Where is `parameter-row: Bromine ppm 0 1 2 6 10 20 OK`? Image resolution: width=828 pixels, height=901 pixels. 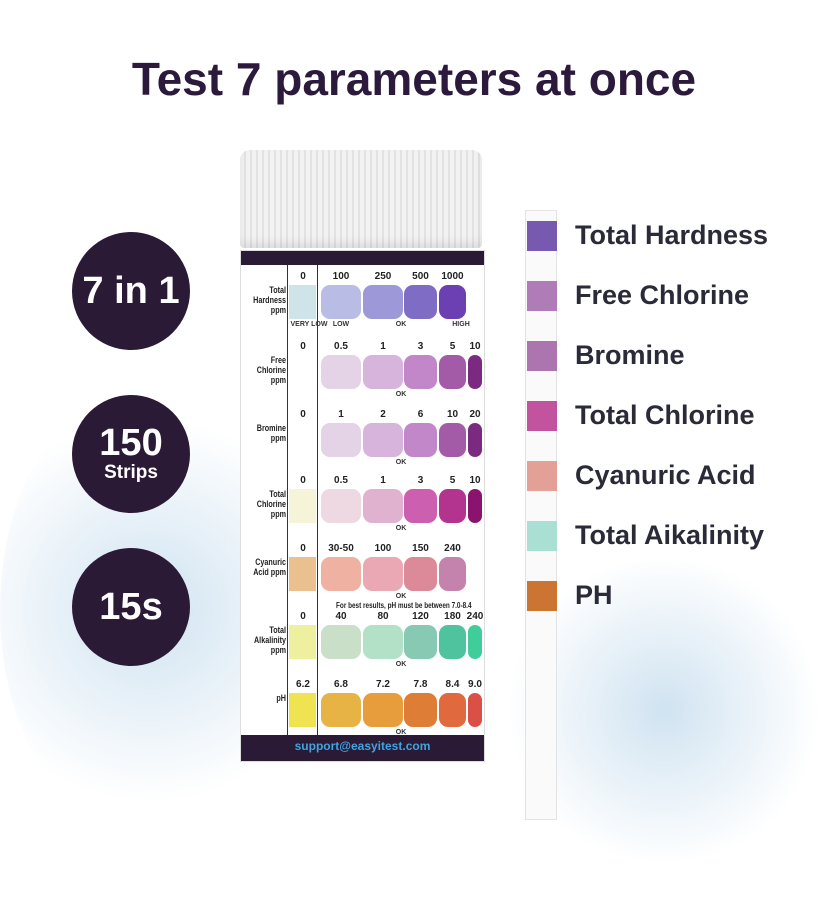 parameter-row: Bromine ppm 0 1 2 6 10 20 OK is located at coordinates (362, 444).